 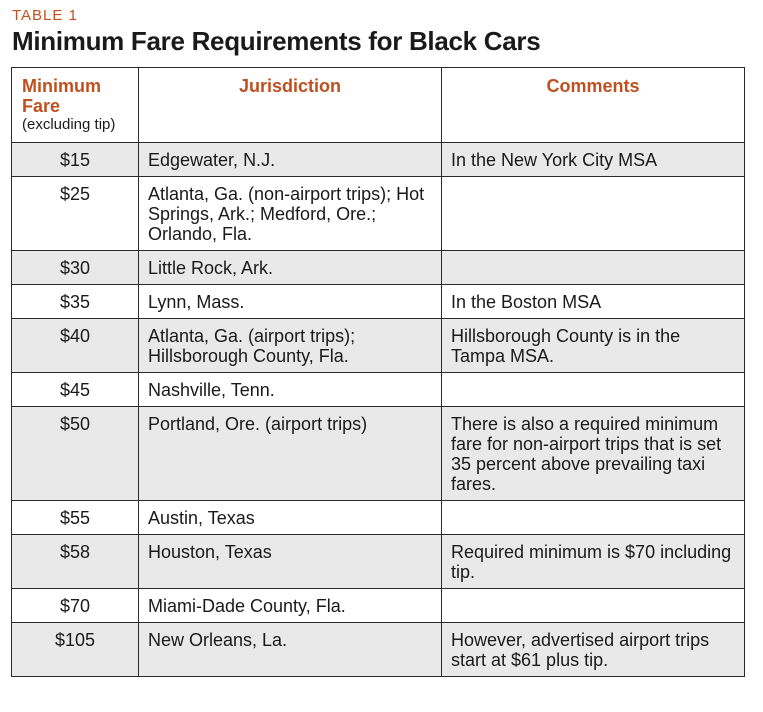 What do you see at coordinates (593, 301) in the screenshot?
I see `cell-comment: In the Boston MSA` at bounding box center [593, 301].